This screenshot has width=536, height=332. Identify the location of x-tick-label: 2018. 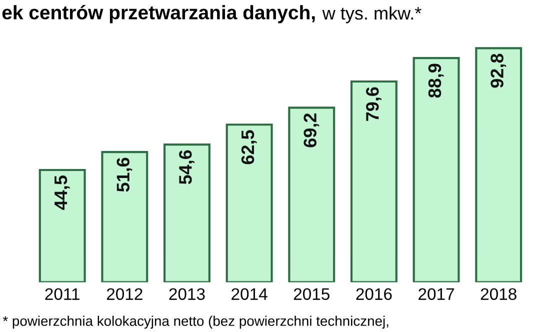
(498, 294).